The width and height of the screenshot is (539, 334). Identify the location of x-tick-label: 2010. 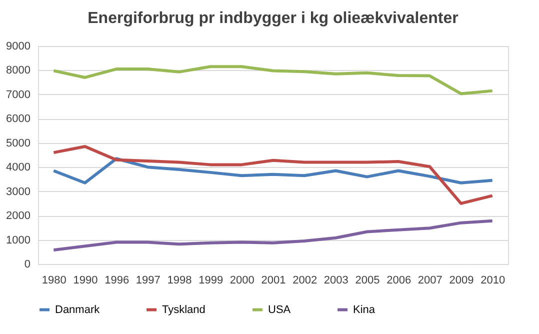
(493, 280).